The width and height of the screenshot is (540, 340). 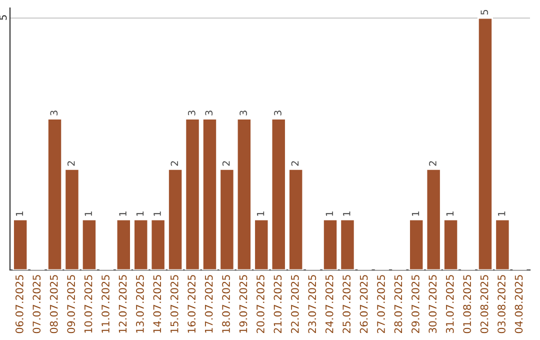 I want to click on x-tick-label: 17.07.2025, so click(x=208, y=304).